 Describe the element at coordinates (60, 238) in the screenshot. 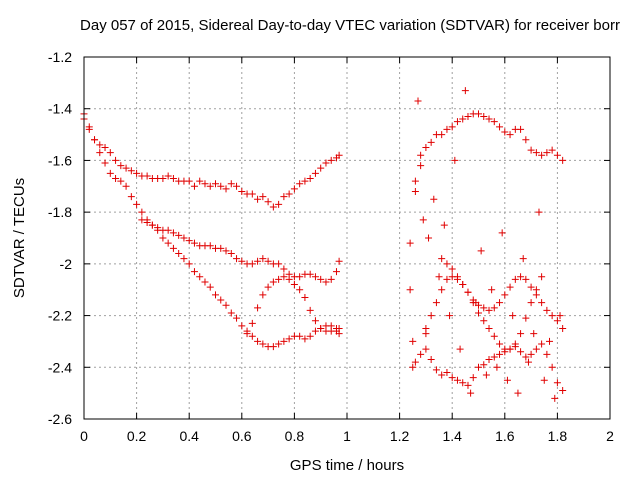

I see `y-tick-labels: -1.2 -1.4 -1.6 -1.8 -2 -2.2 -2.4 -2.6` at that location.